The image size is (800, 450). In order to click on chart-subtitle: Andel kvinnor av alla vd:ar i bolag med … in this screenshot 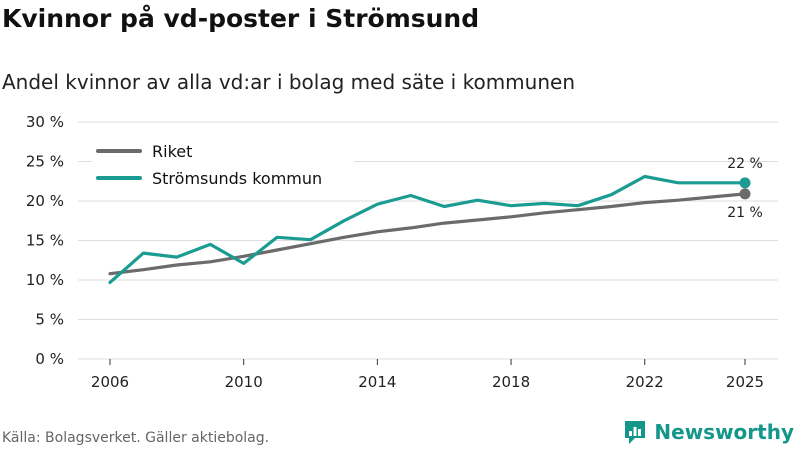, I will do `click(288, 82)`.